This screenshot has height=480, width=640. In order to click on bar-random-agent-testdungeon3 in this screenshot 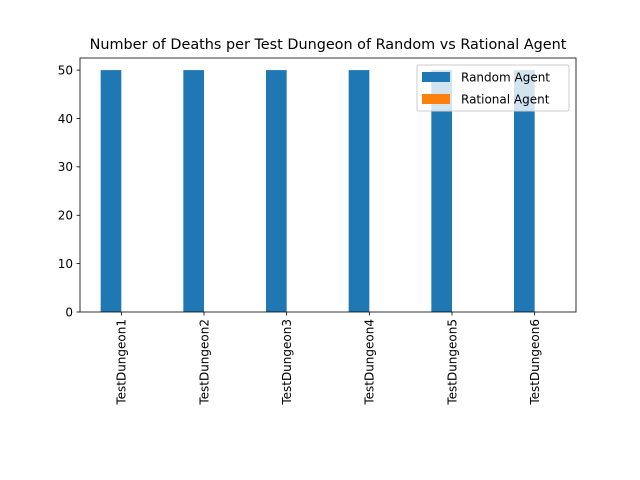, I will do `click(276, 191)`.